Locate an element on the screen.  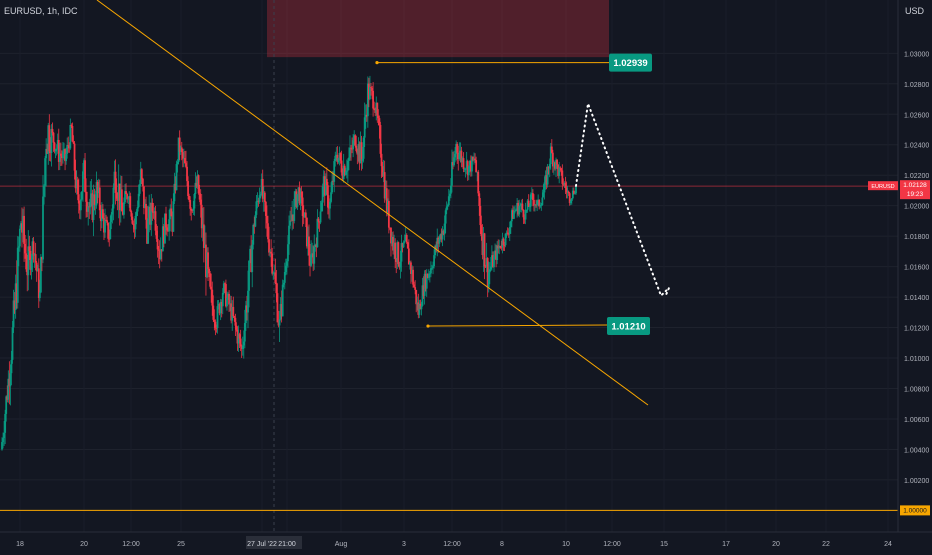
swing-high-point is located at coordinates (377, 63).